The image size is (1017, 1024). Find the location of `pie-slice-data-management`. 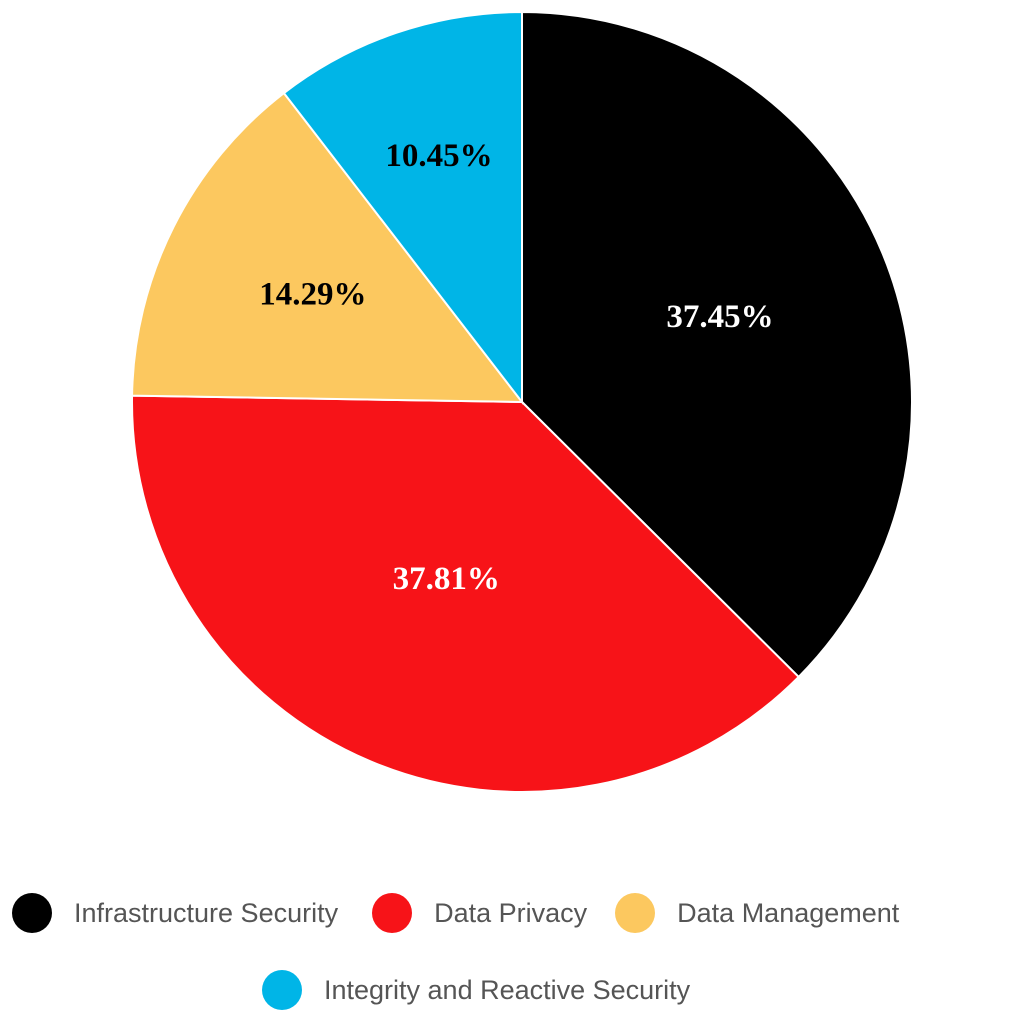

pie-slice-data-management is located at coordinates (328, 247).